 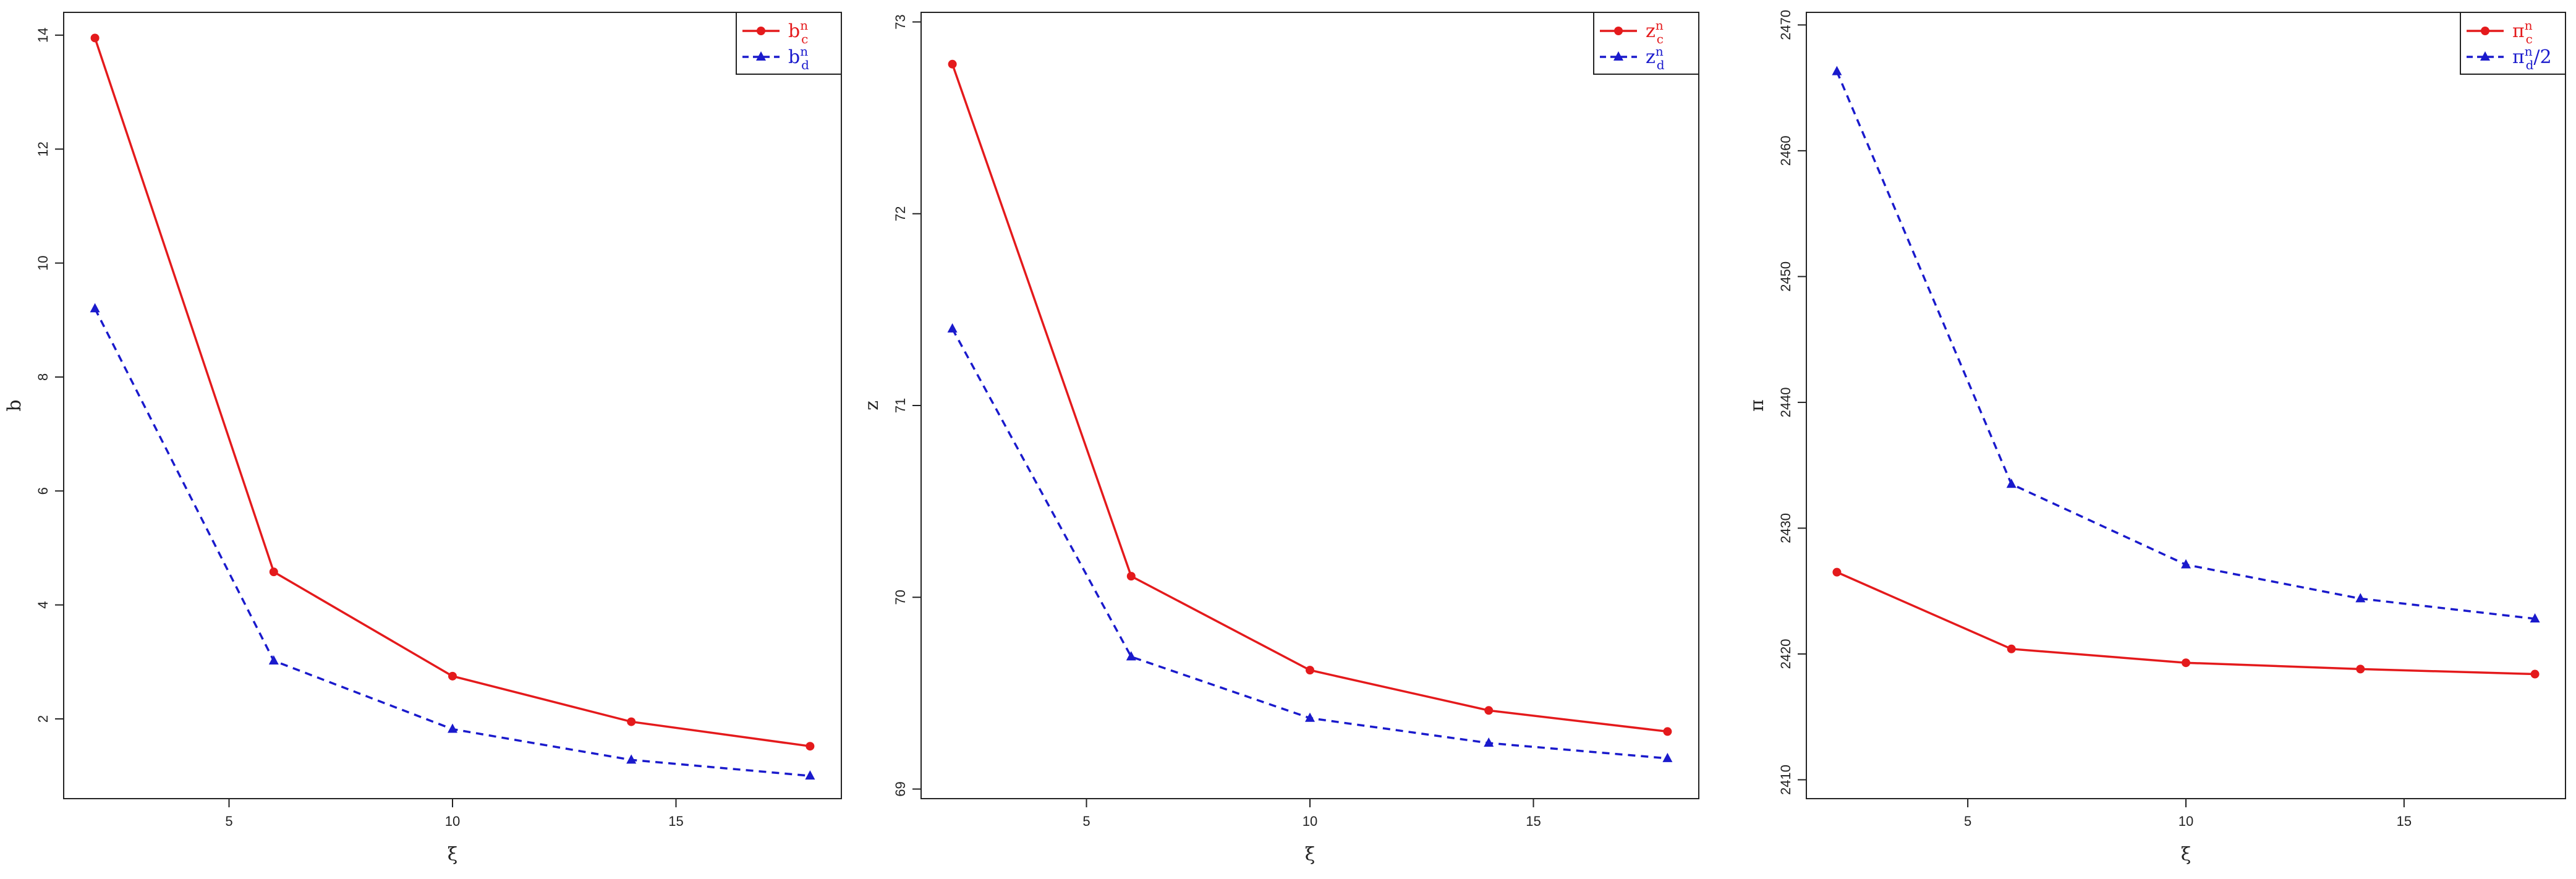 I want to click on y-tick-label: 2420, so click(x=1785, y=654).